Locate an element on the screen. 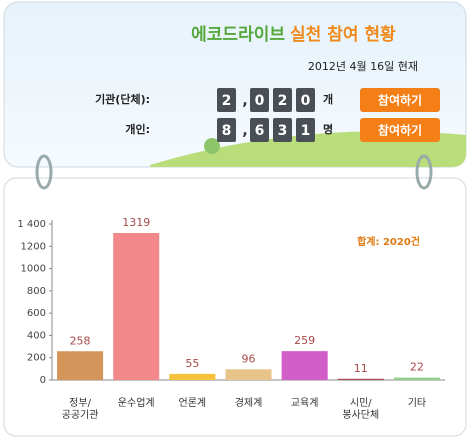  digit: 6 is located at coordinates (260, 131).